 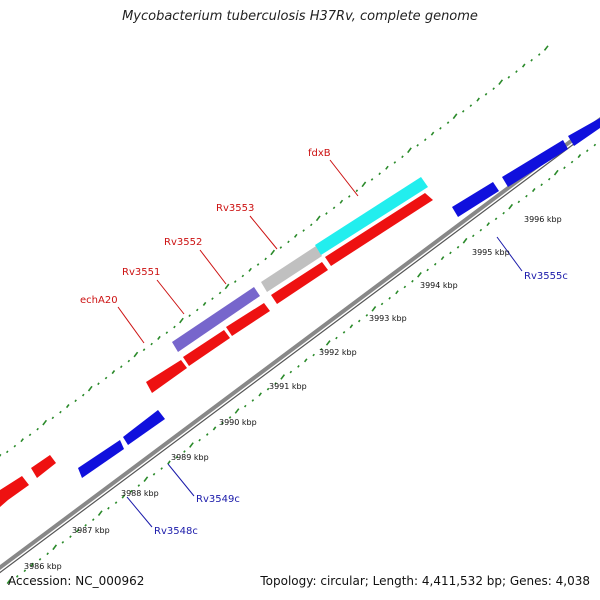 I want to click on gene-label: echA20, so click(x=99, y=300).